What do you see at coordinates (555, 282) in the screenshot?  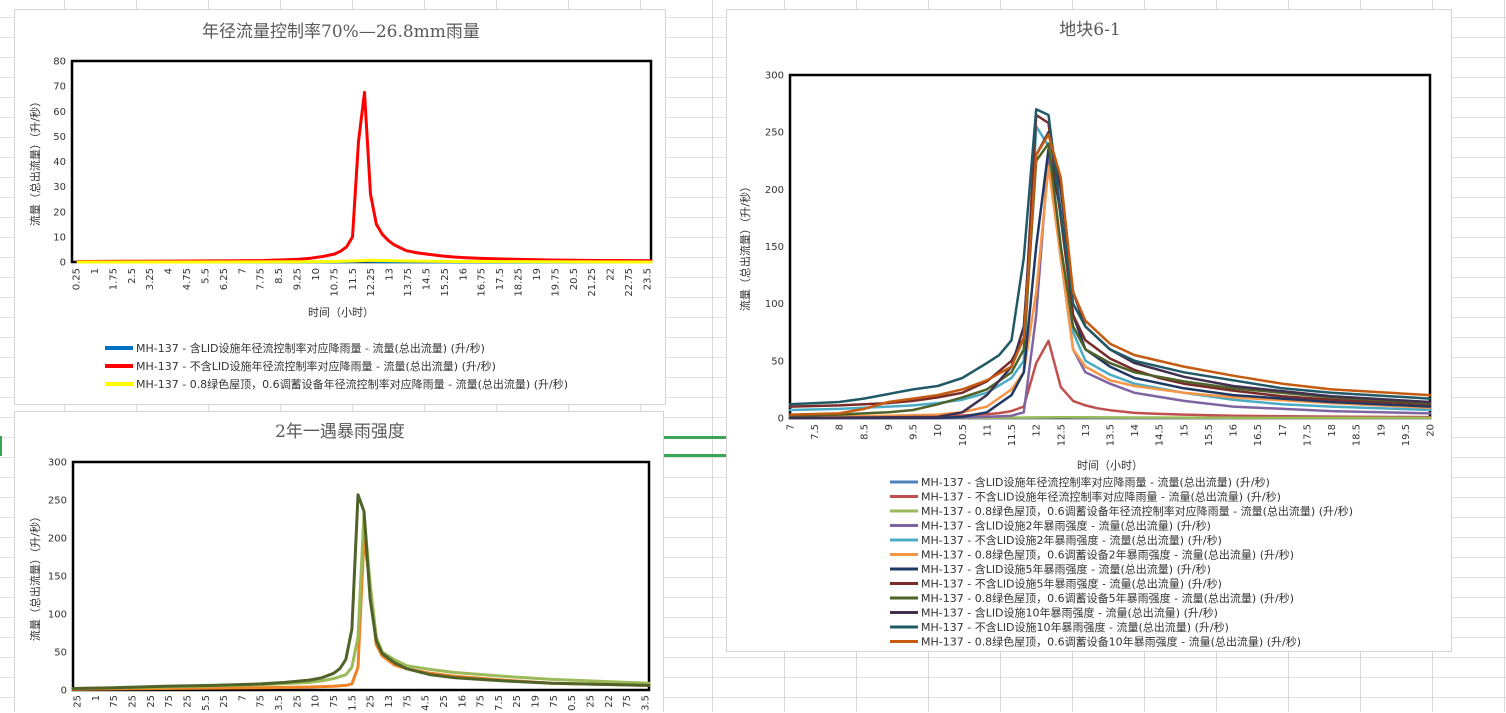 I see `x-tick-label: 19.75` at bounding box center [555, 282].